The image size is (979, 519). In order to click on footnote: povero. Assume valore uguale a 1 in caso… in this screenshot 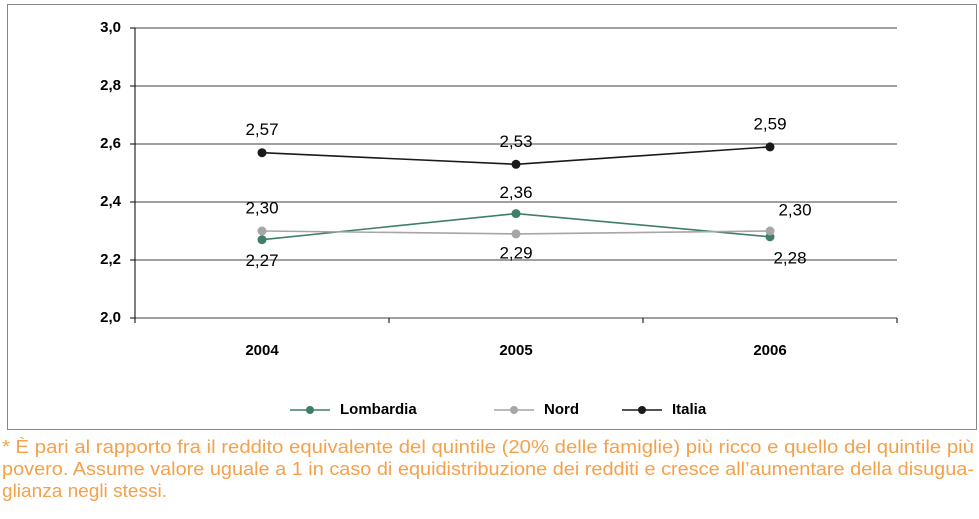, I will do `click(488, 469)`.